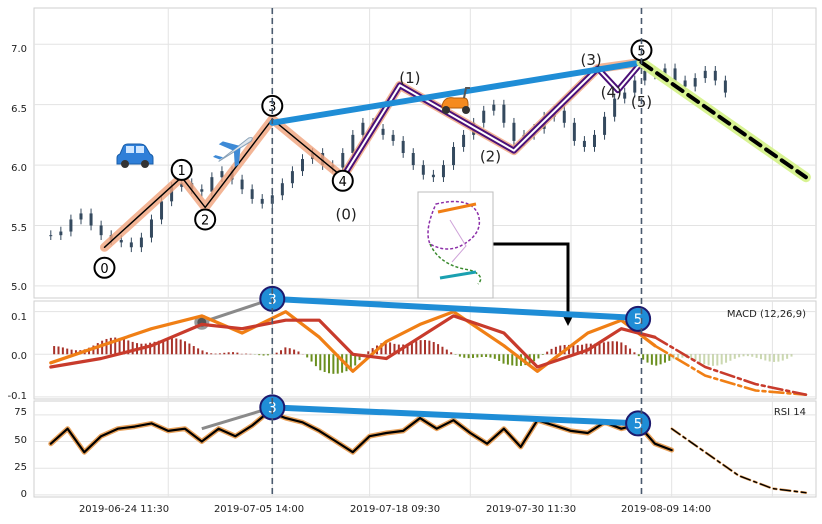 The image size is (822, 524). Describe the element at coordinates (395, 509) in the screenshot. I see `x-tick-label: 2019-07-18 09:30` at that location.